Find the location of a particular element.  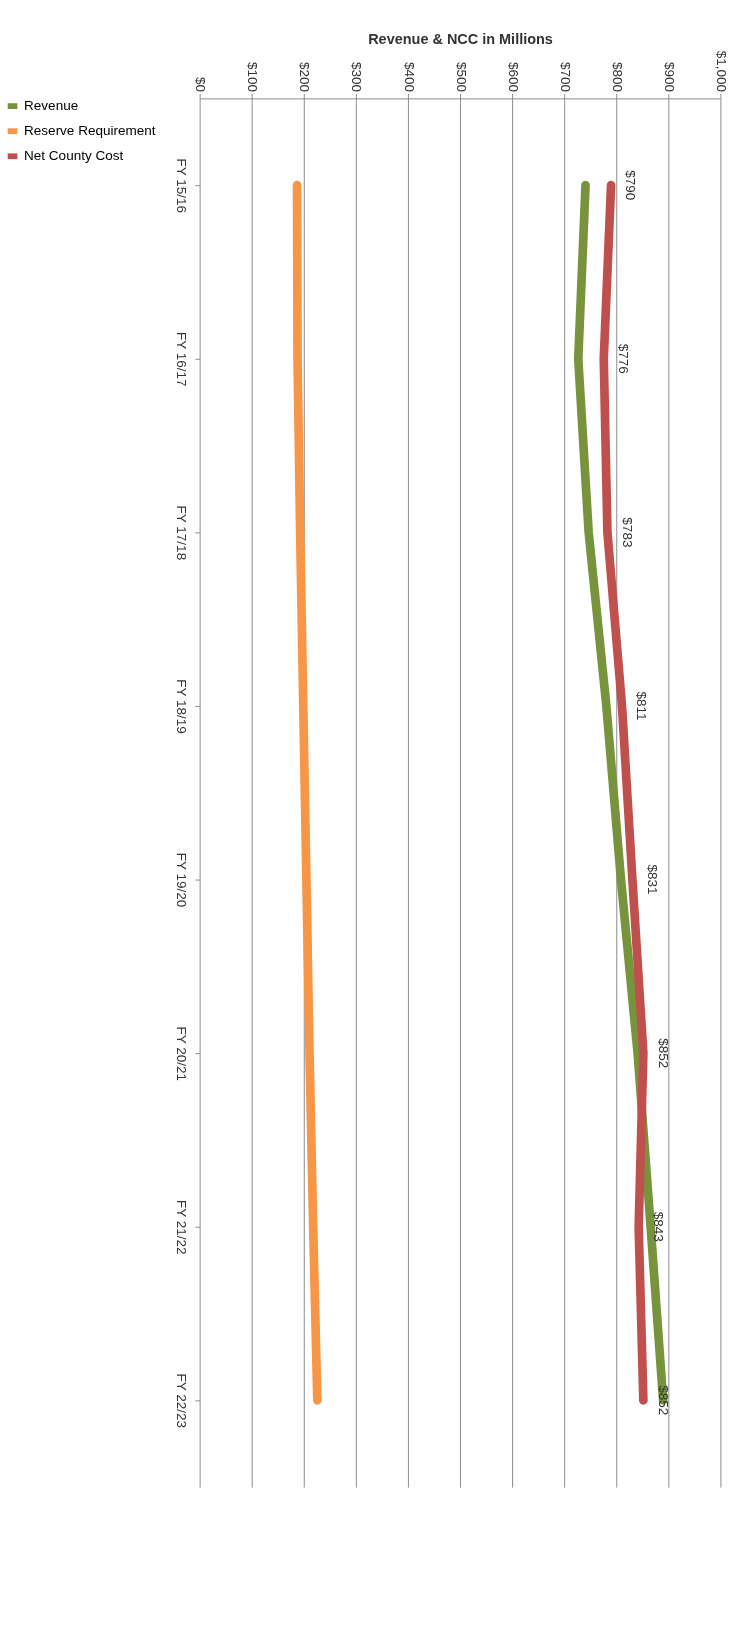

legend-label: Revenue is located at coordinates (51, 105).